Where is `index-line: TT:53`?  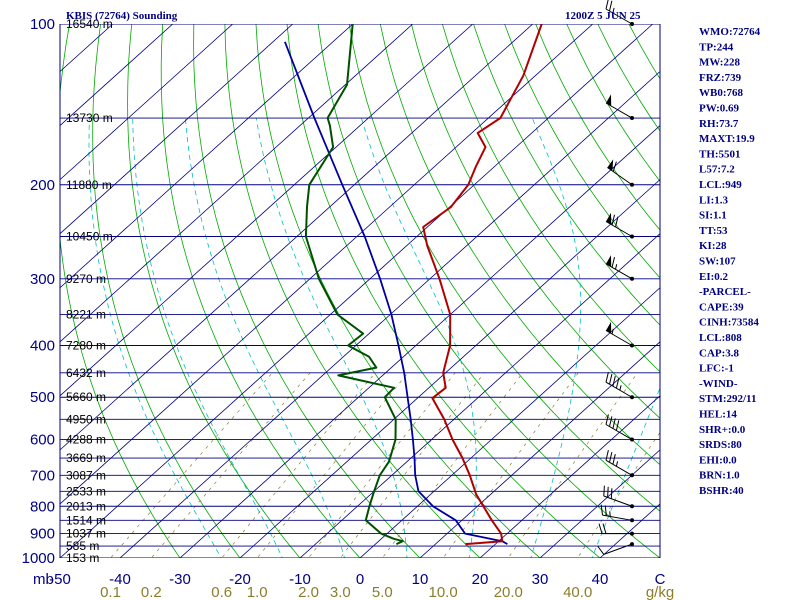
index-line: TT:53 is located at coordinates (713, 231).